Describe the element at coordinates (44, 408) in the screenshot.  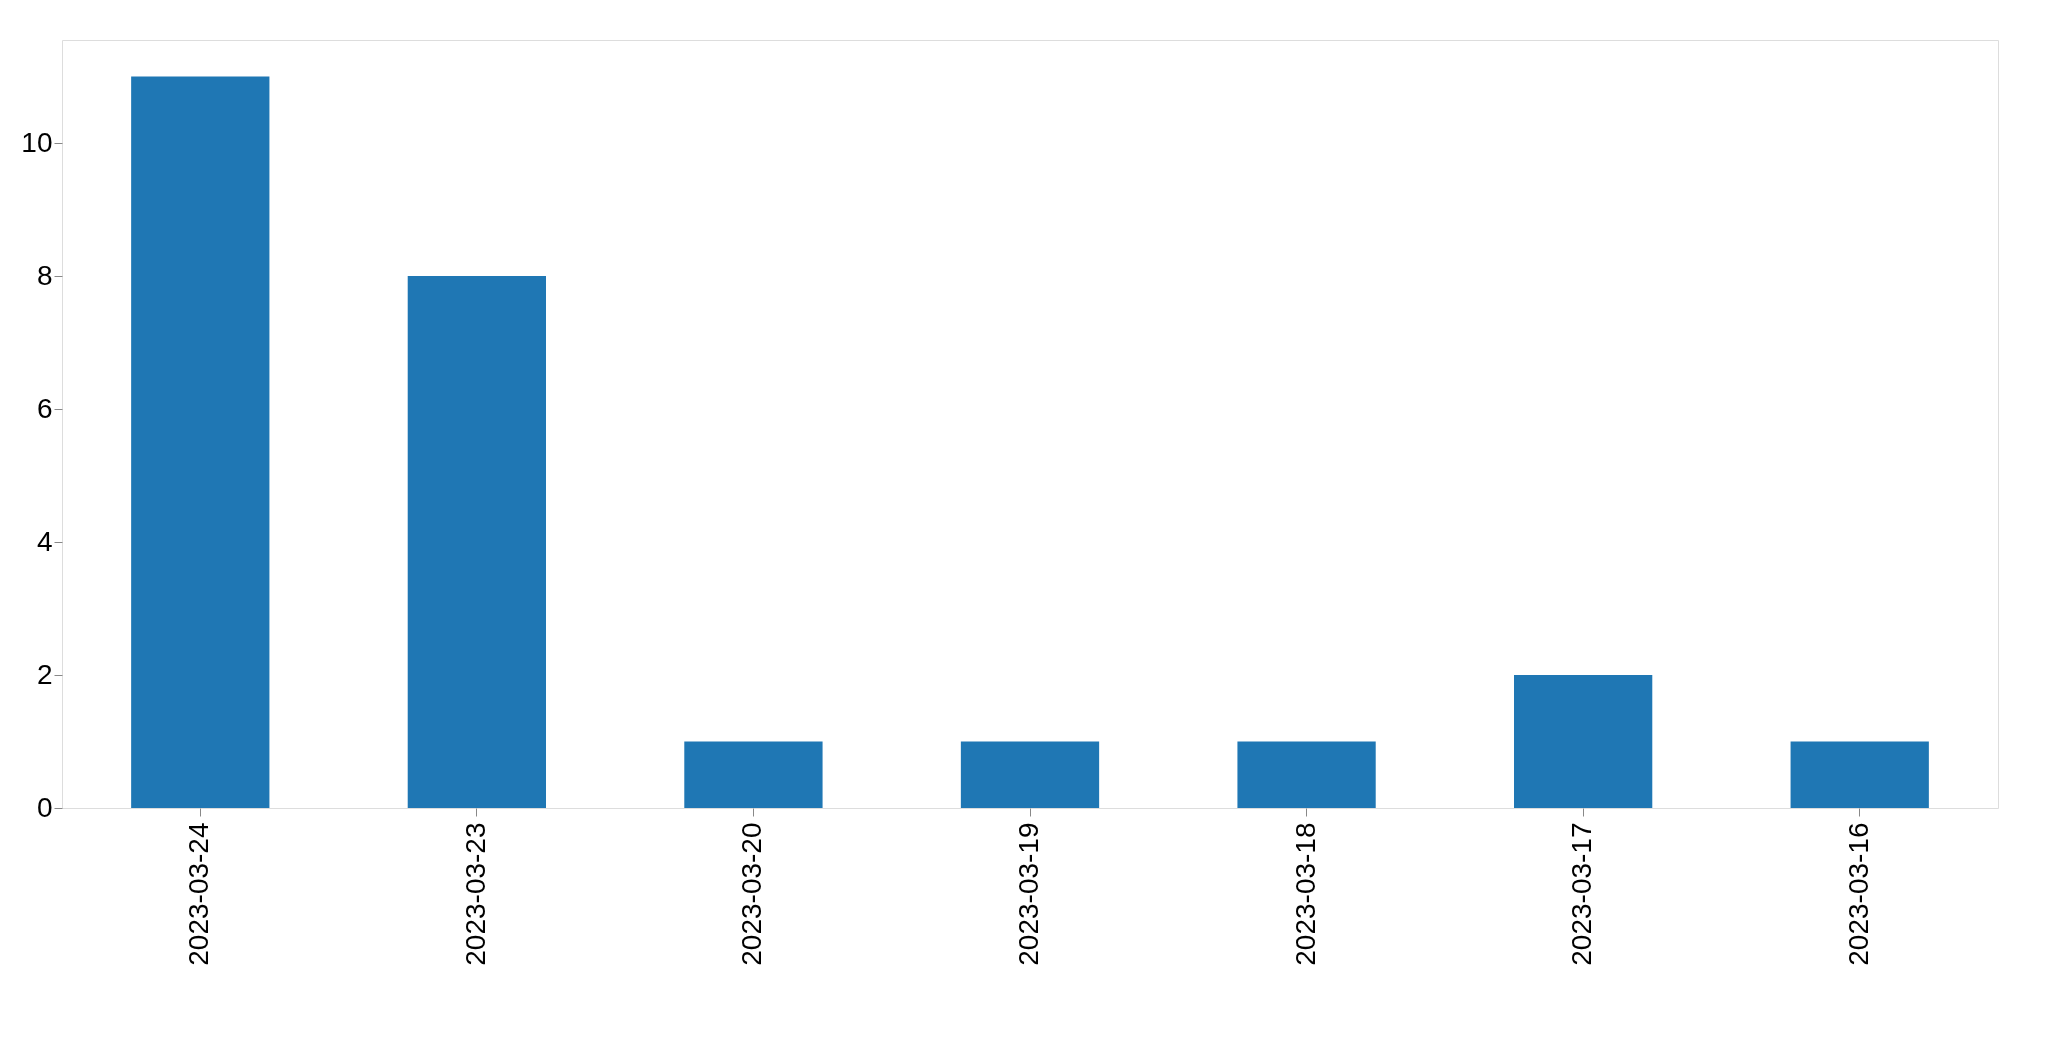
I see `y-tick-label: 6` at that location.